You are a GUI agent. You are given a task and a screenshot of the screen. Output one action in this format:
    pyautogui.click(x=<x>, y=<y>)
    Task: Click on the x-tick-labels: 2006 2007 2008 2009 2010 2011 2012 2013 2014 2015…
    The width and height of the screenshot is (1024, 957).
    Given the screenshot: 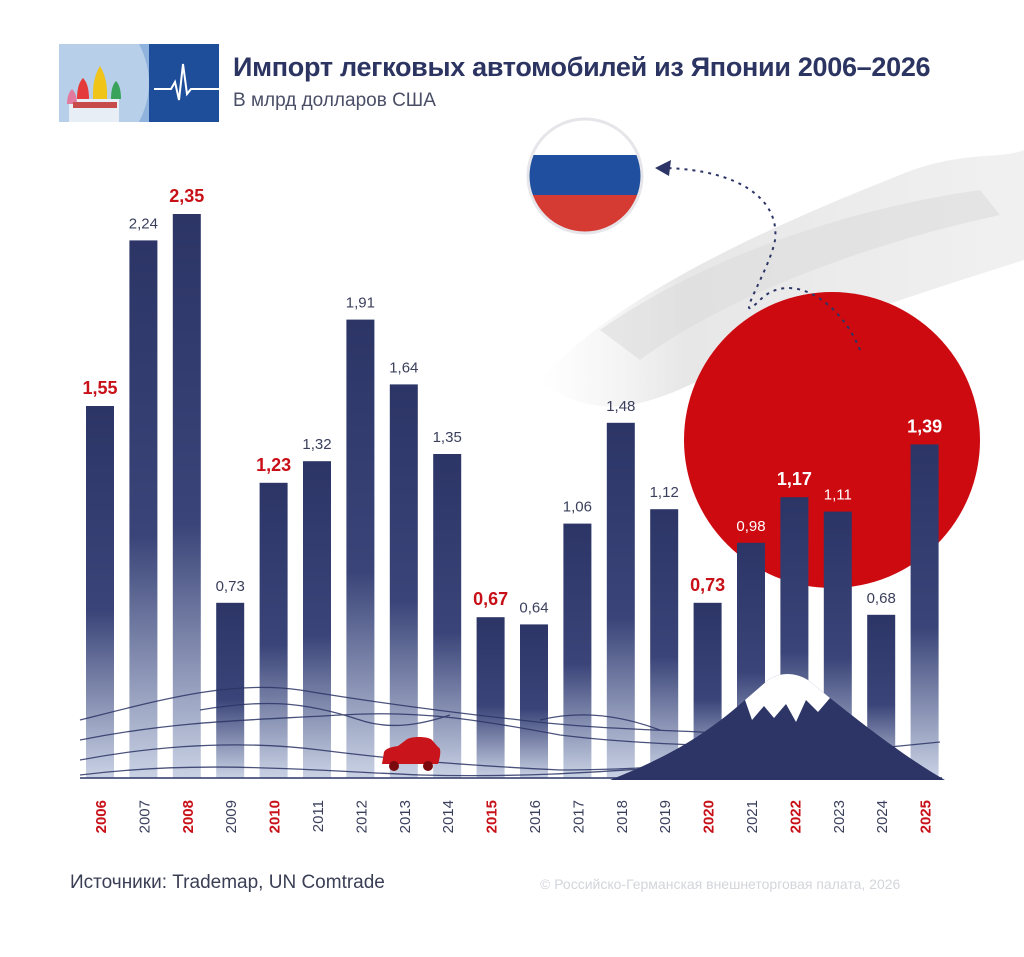 What is the action you would take?
    pyautogui.click(x=514, y=816)
    